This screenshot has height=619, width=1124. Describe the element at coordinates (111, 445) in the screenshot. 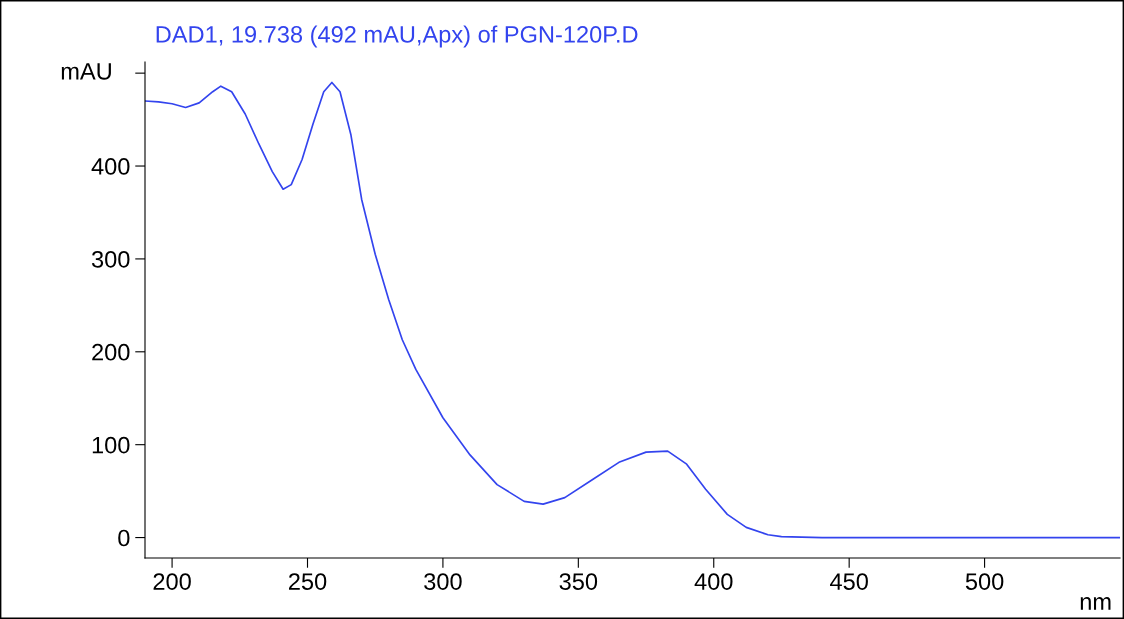

I see `y-tick-label: 100` at that location.